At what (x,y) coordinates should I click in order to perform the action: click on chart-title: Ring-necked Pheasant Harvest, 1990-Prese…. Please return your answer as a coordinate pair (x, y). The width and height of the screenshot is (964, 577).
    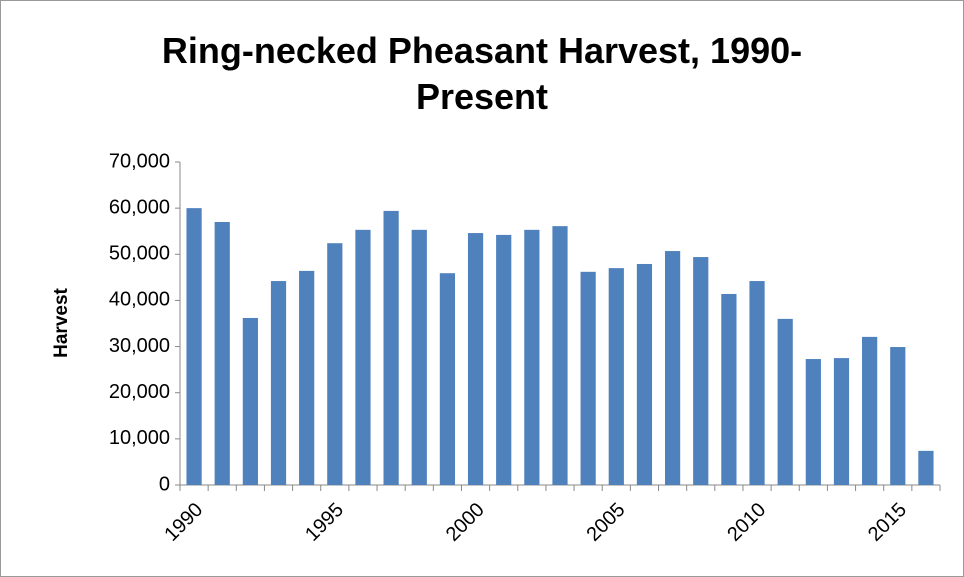
    Looking at the image, I should click on (482, 73).